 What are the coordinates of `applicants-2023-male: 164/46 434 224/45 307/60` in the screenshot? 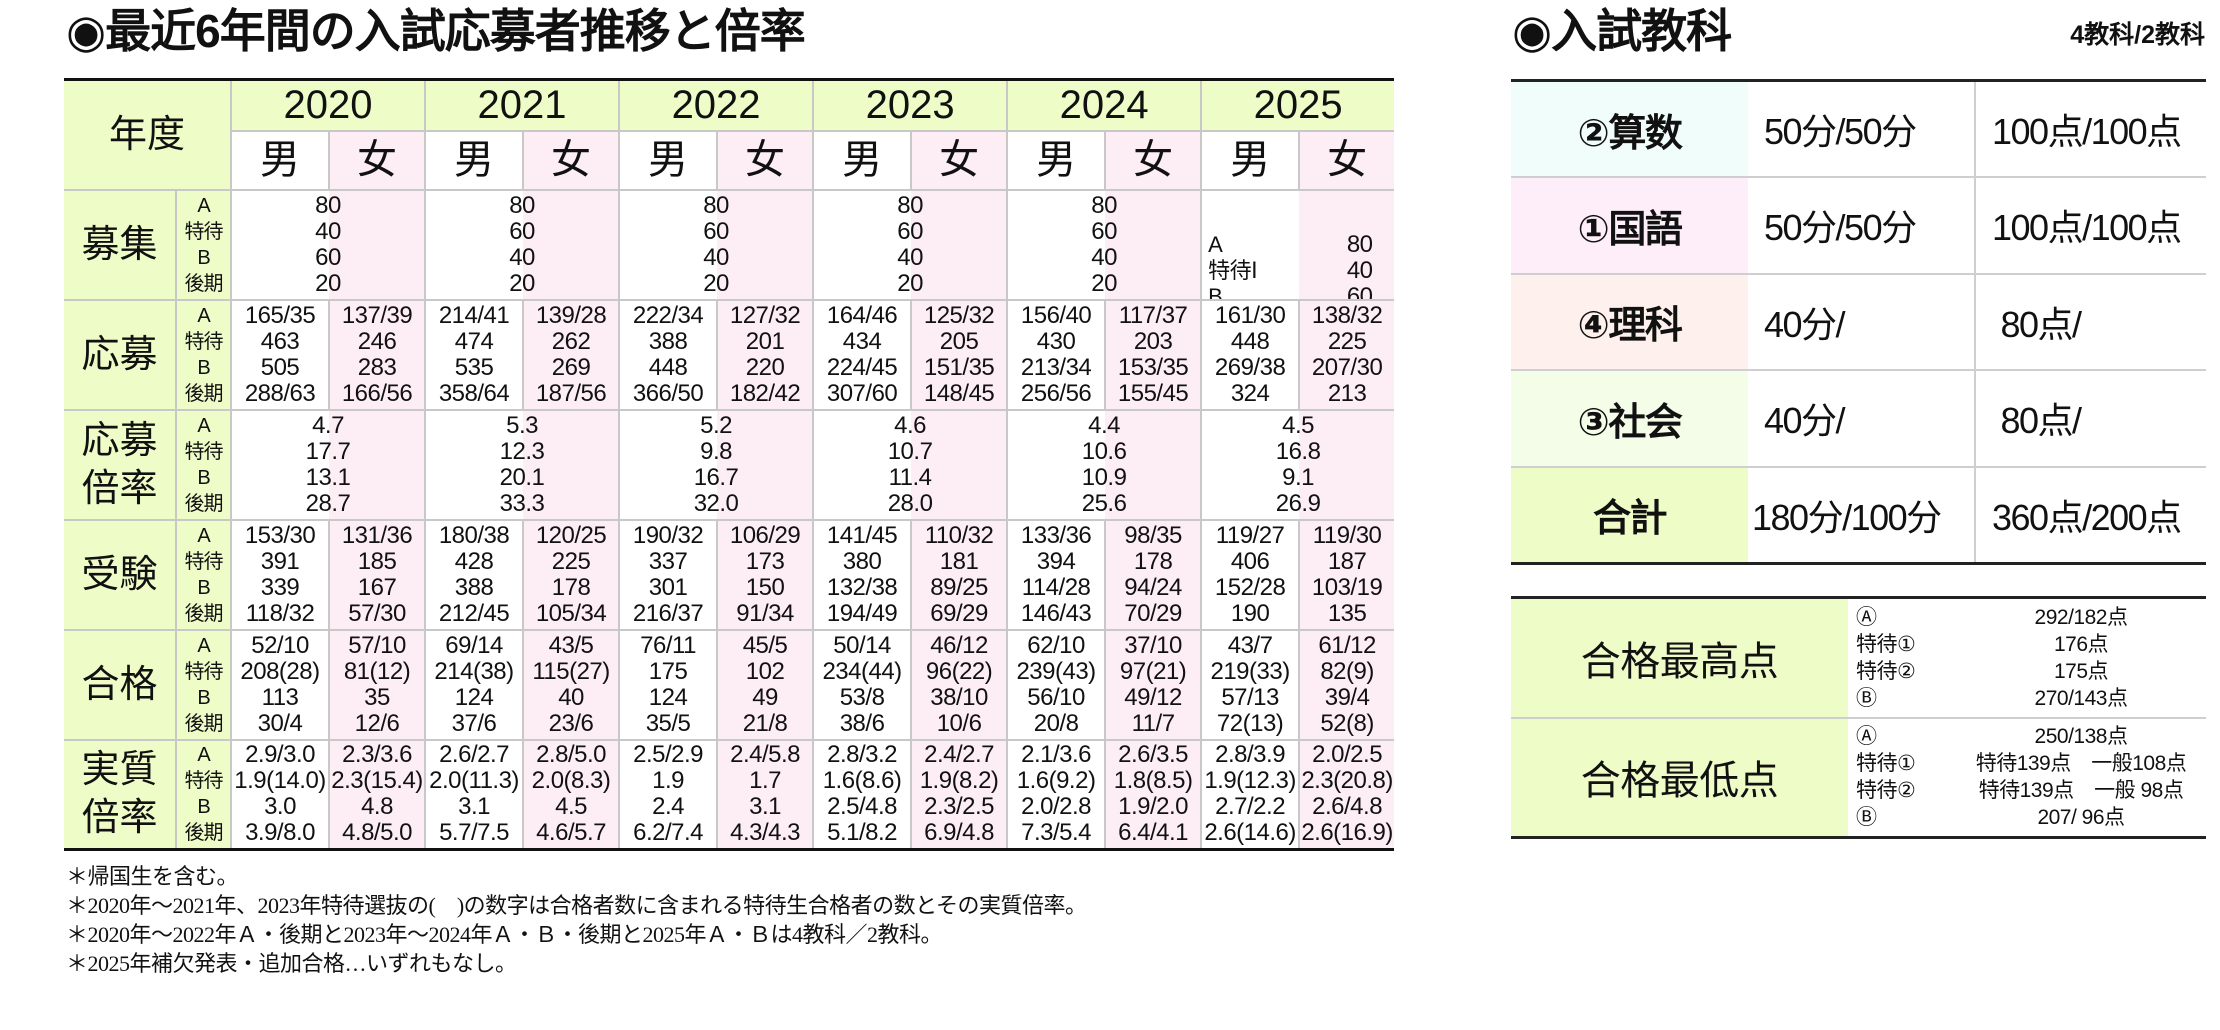 It's located at (862, 354).